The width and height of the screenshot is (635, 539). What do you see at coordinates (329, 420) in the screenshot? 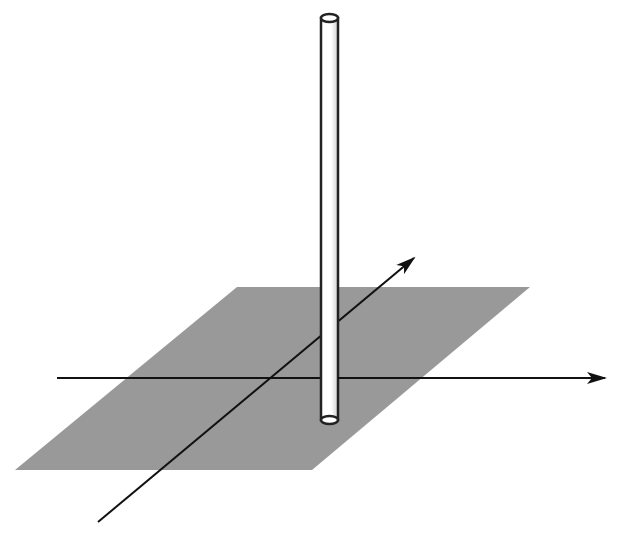
I see `rod-bottom-end` at bounding box center [329, 420].